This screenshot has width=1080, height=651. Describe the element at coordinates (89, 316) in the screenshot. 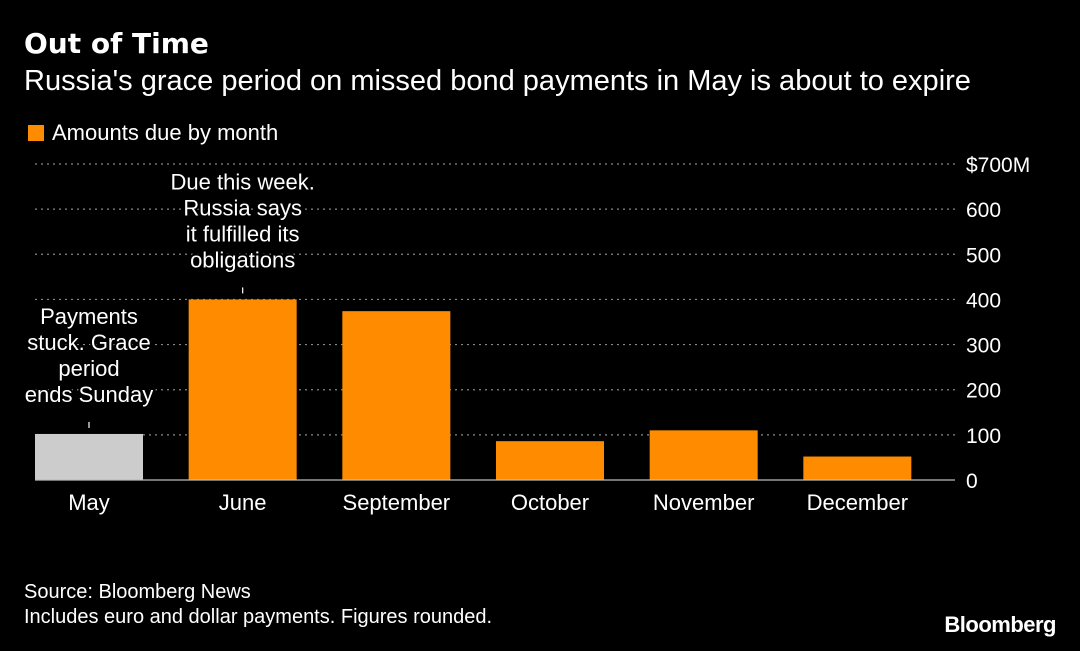

I see `annotation-text: Payments` at that location.